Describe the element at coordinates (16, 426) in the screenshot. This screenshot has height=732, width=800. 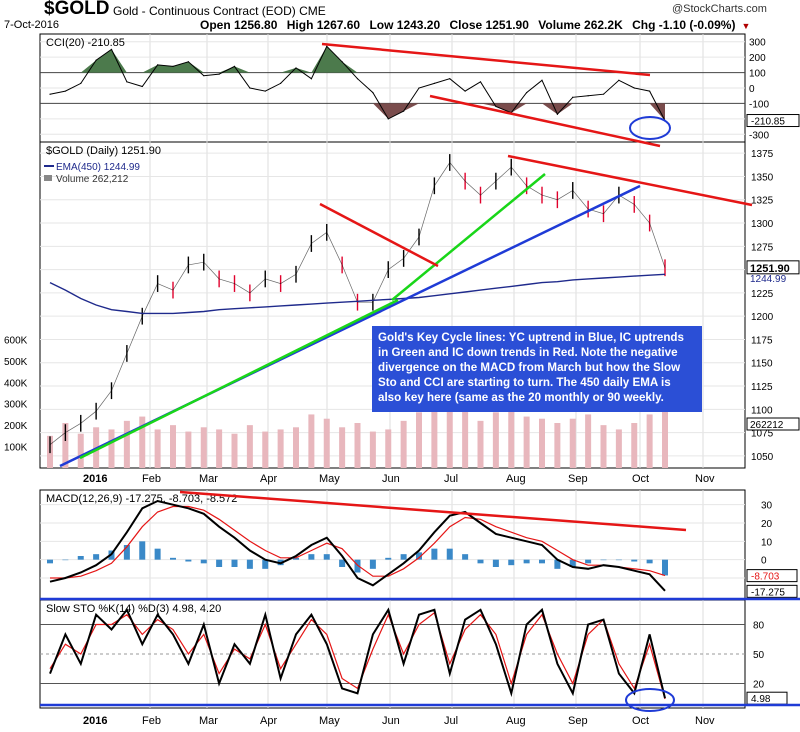
I see `volume-tick-label: 200K` at that location.